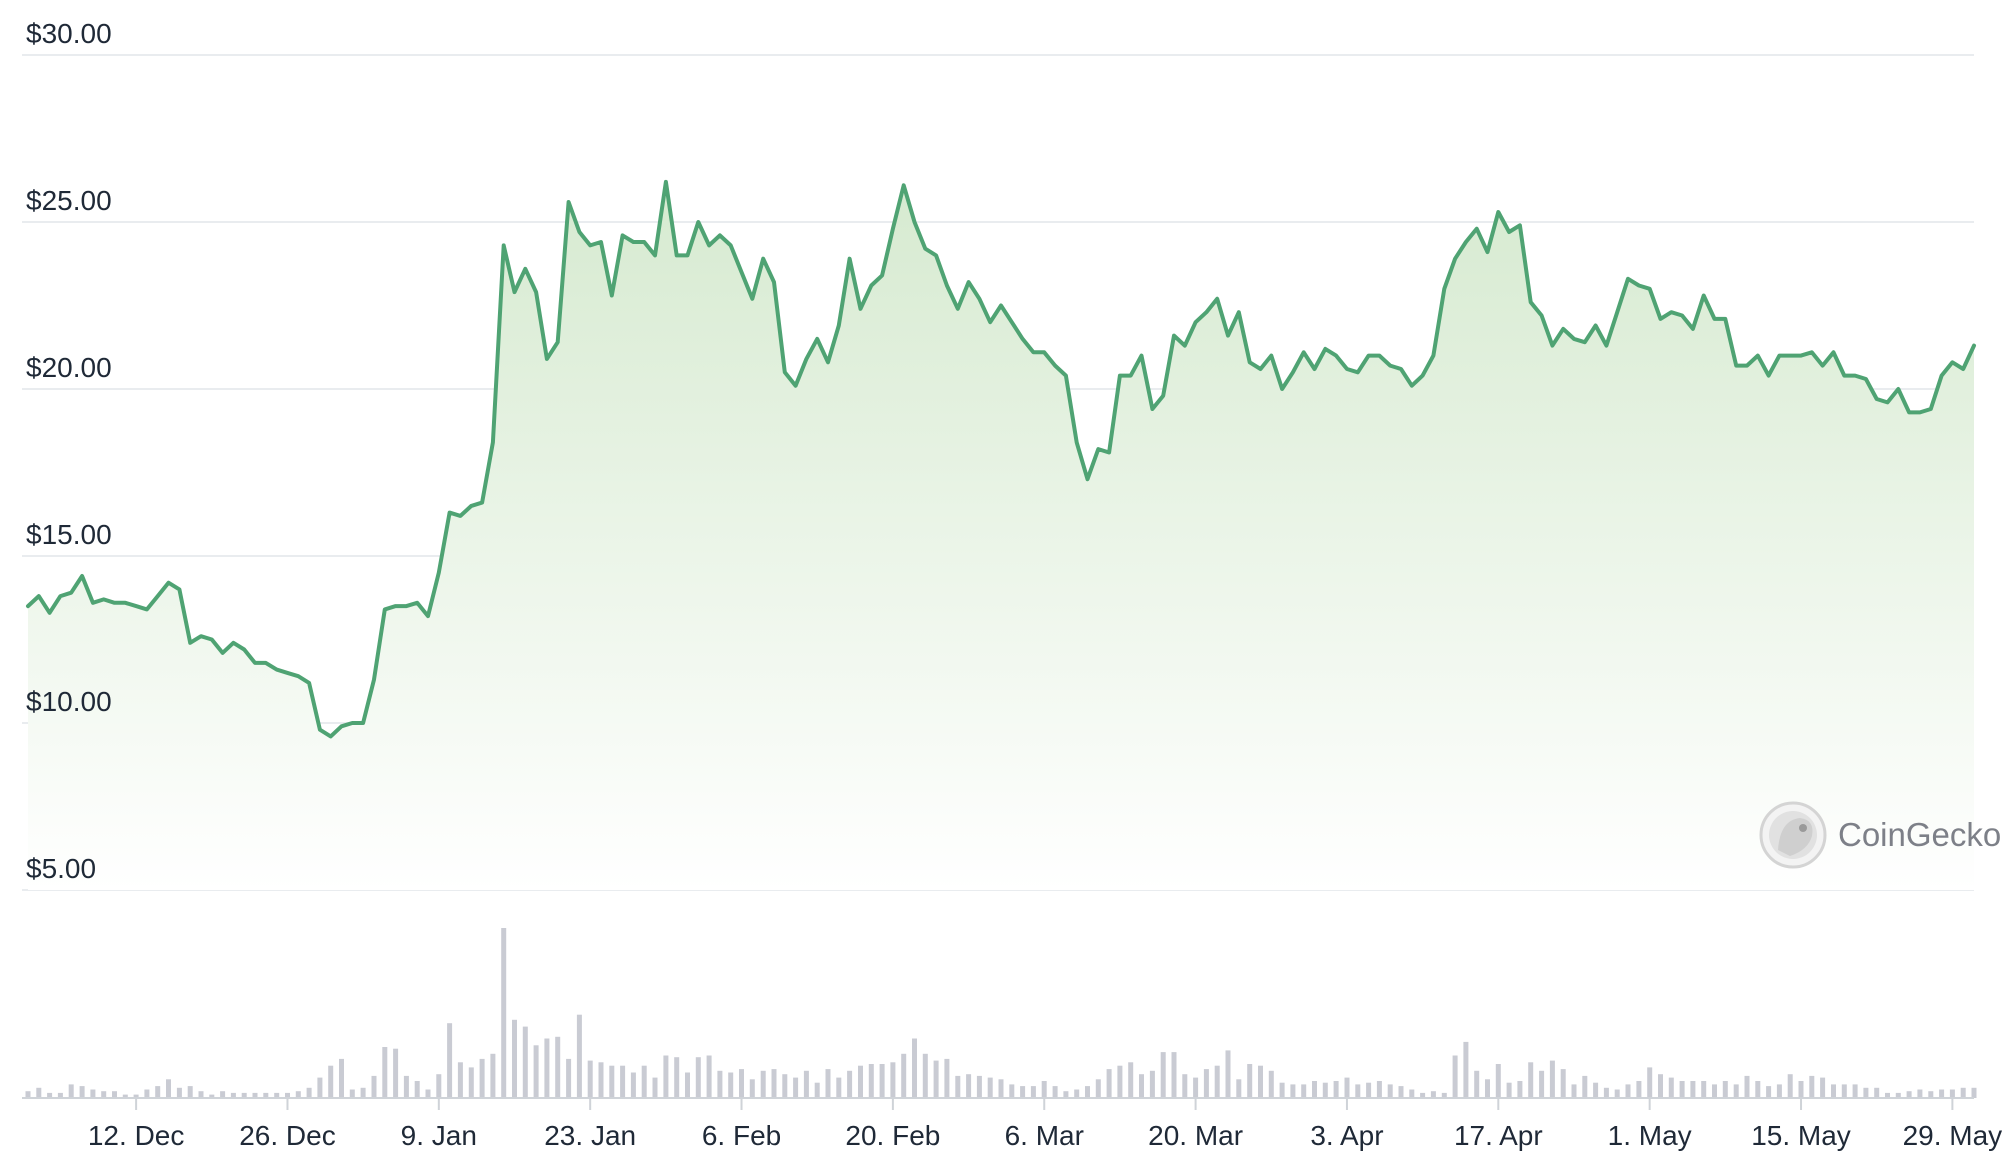 The width and height of the screenshot is (2004, 1172). Describe the element at coordinates (439, 1135) in the screenshot. I see `x-tick-label: 9. Jan` at that location.